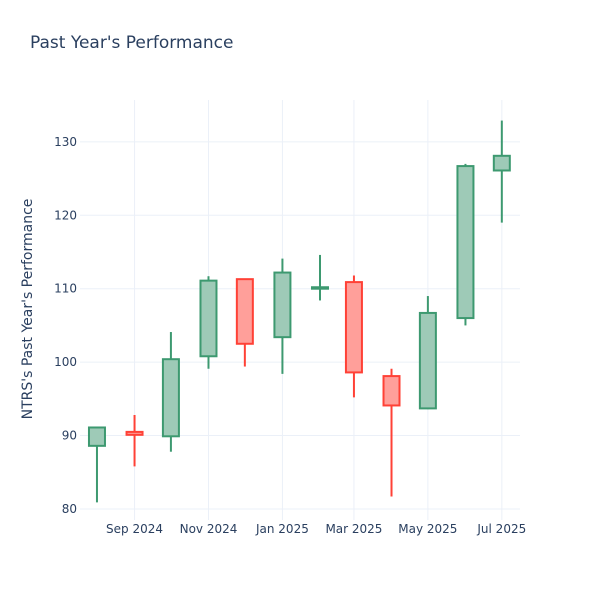 This screenshot has width=600, height=600. I want to click on y-tick-label: 90, so click(69, 436).